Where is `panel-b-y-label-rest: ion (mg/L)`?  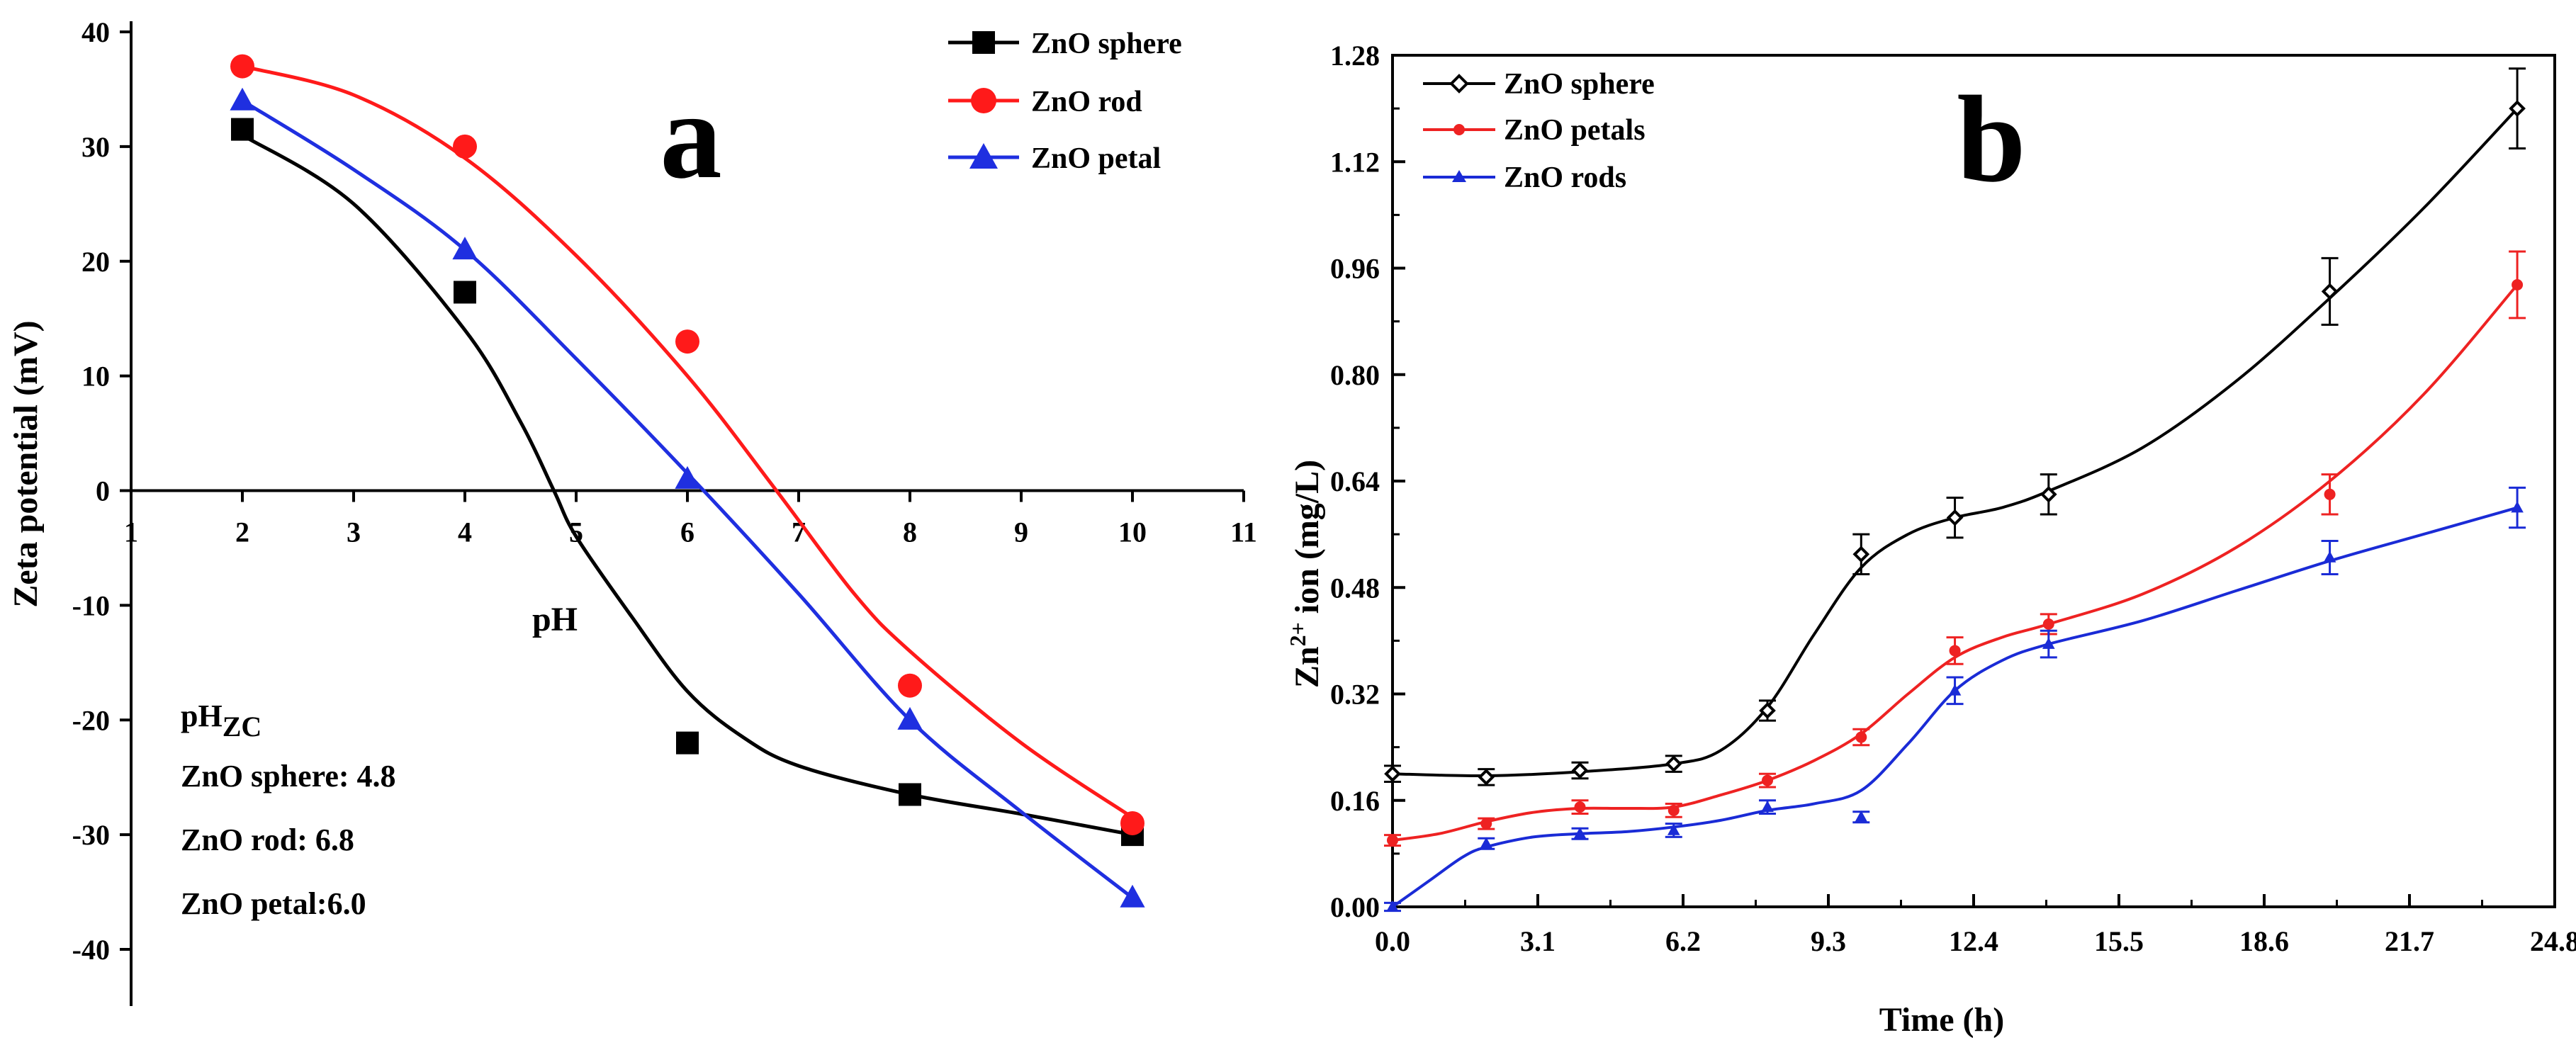 panel-b-y-label-rest: ion (mg/L) is located at coordinates (1307, 541).